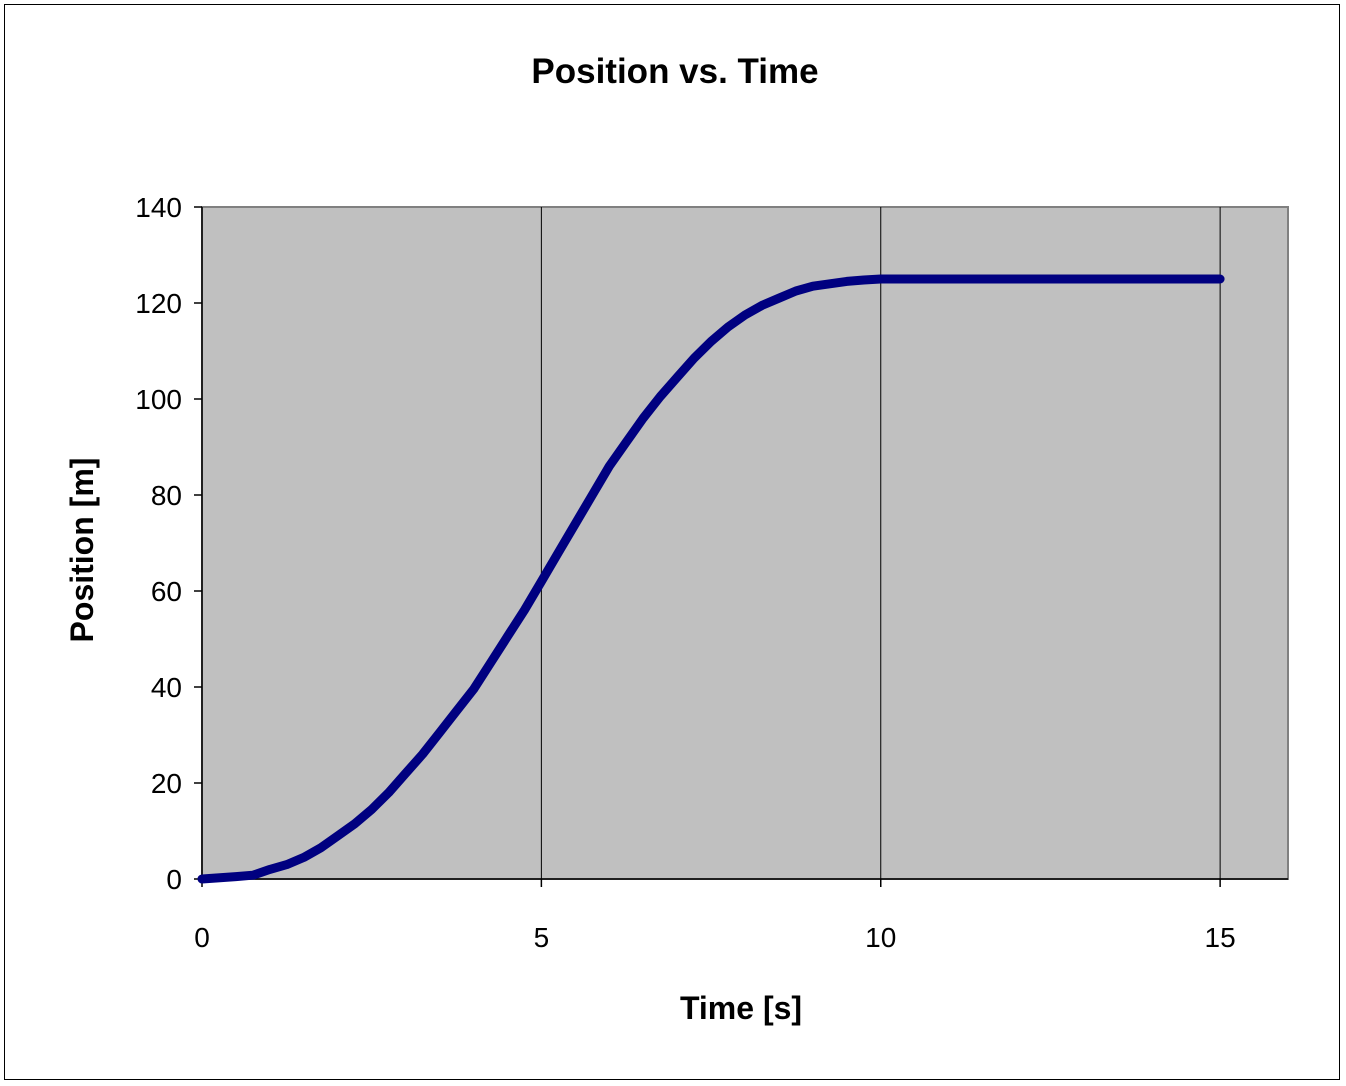  Describe the element at coordinates (674, 71) in the screenshot. I see `chart-title: Position vs. Time` at that location.